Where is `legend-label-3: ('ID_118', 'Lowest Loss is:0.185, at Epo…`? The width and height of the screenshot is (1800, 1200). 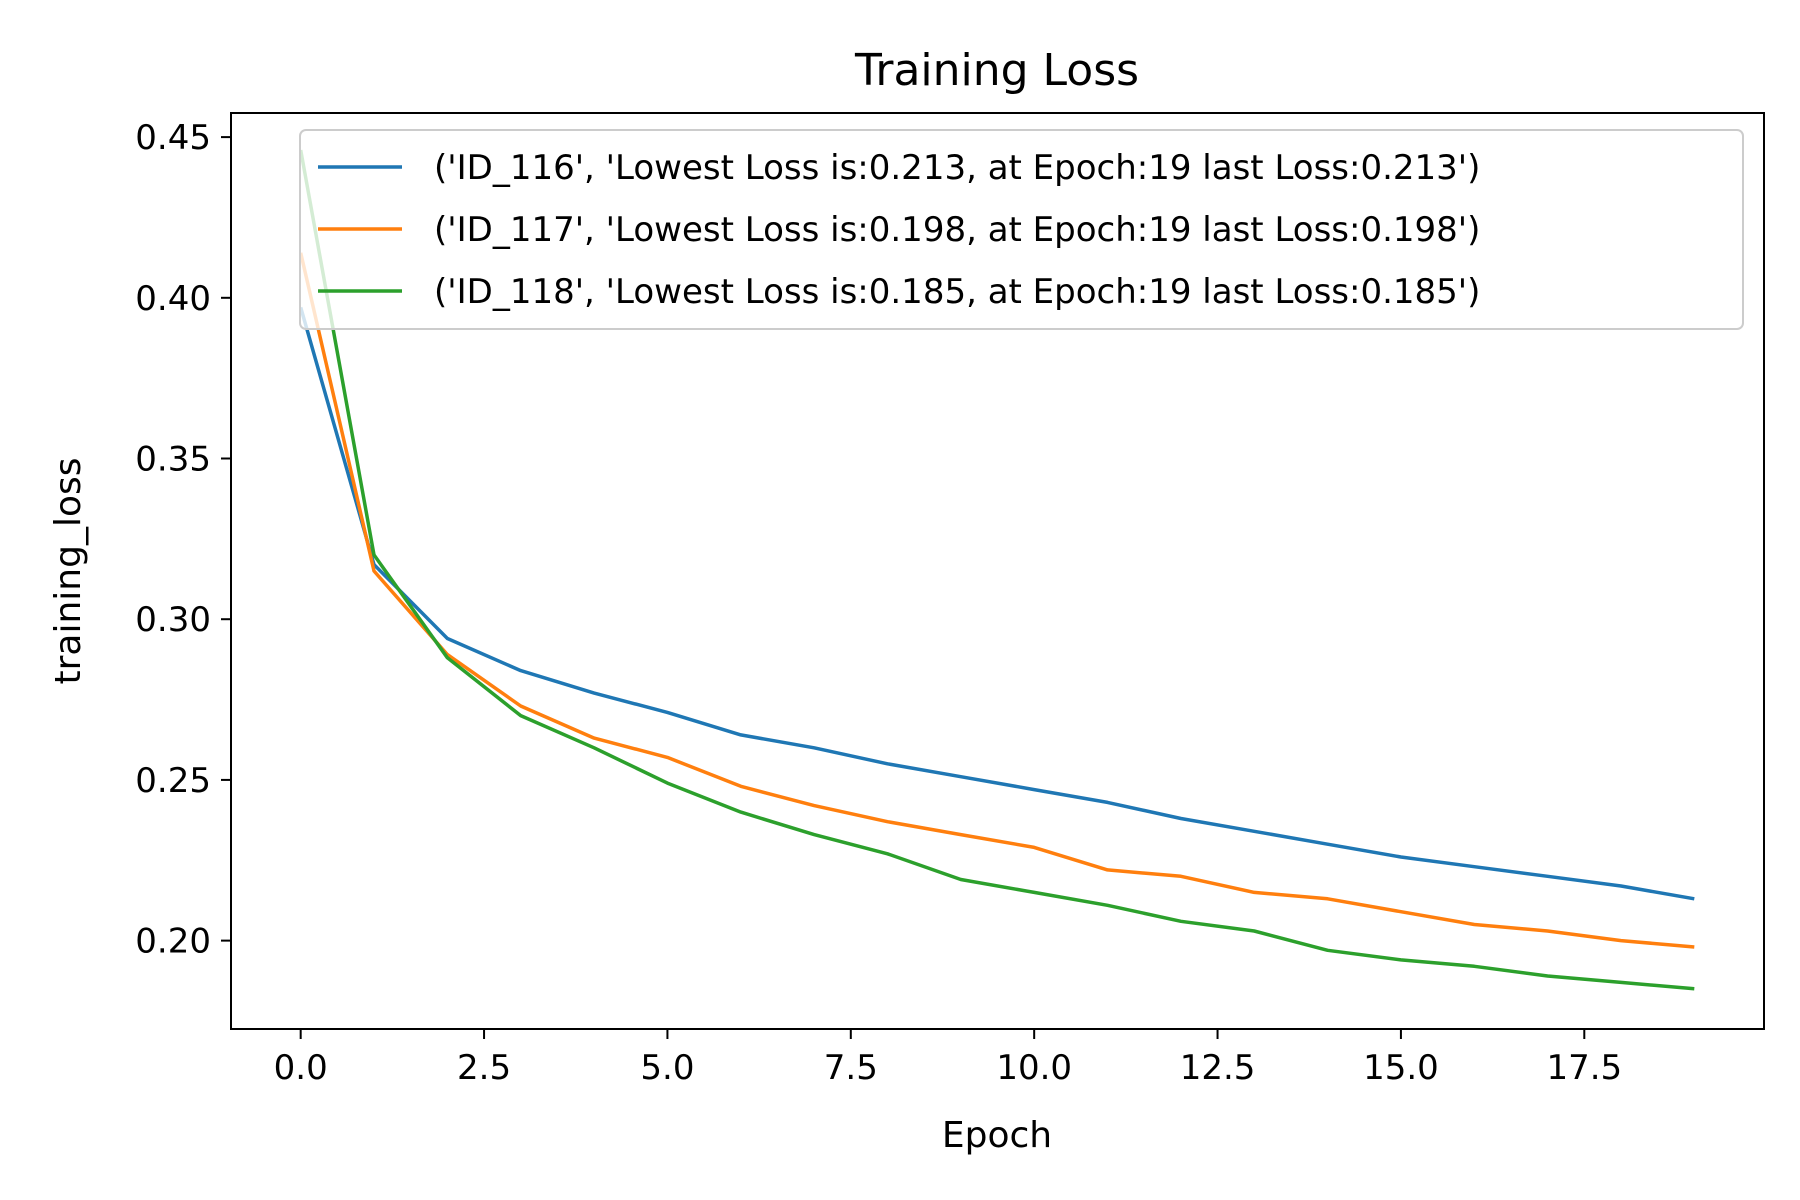
legend-label-3: ('ID_118', 'Lowest Loss is:0.185, at Epo… is located at coordinates (957, 292).